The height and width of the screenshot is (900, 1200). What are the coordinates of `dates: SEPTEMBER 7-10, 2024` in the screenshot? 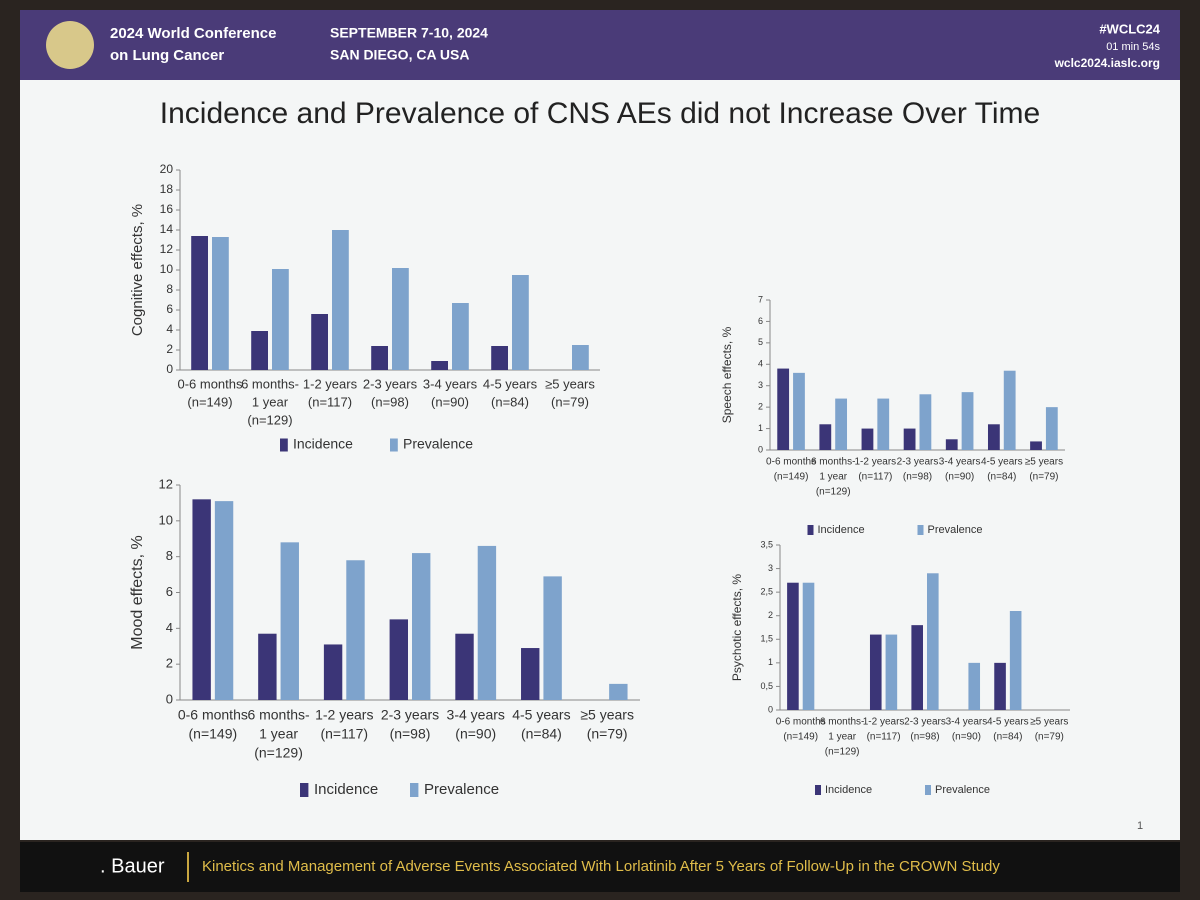 It's located at (409, 33).